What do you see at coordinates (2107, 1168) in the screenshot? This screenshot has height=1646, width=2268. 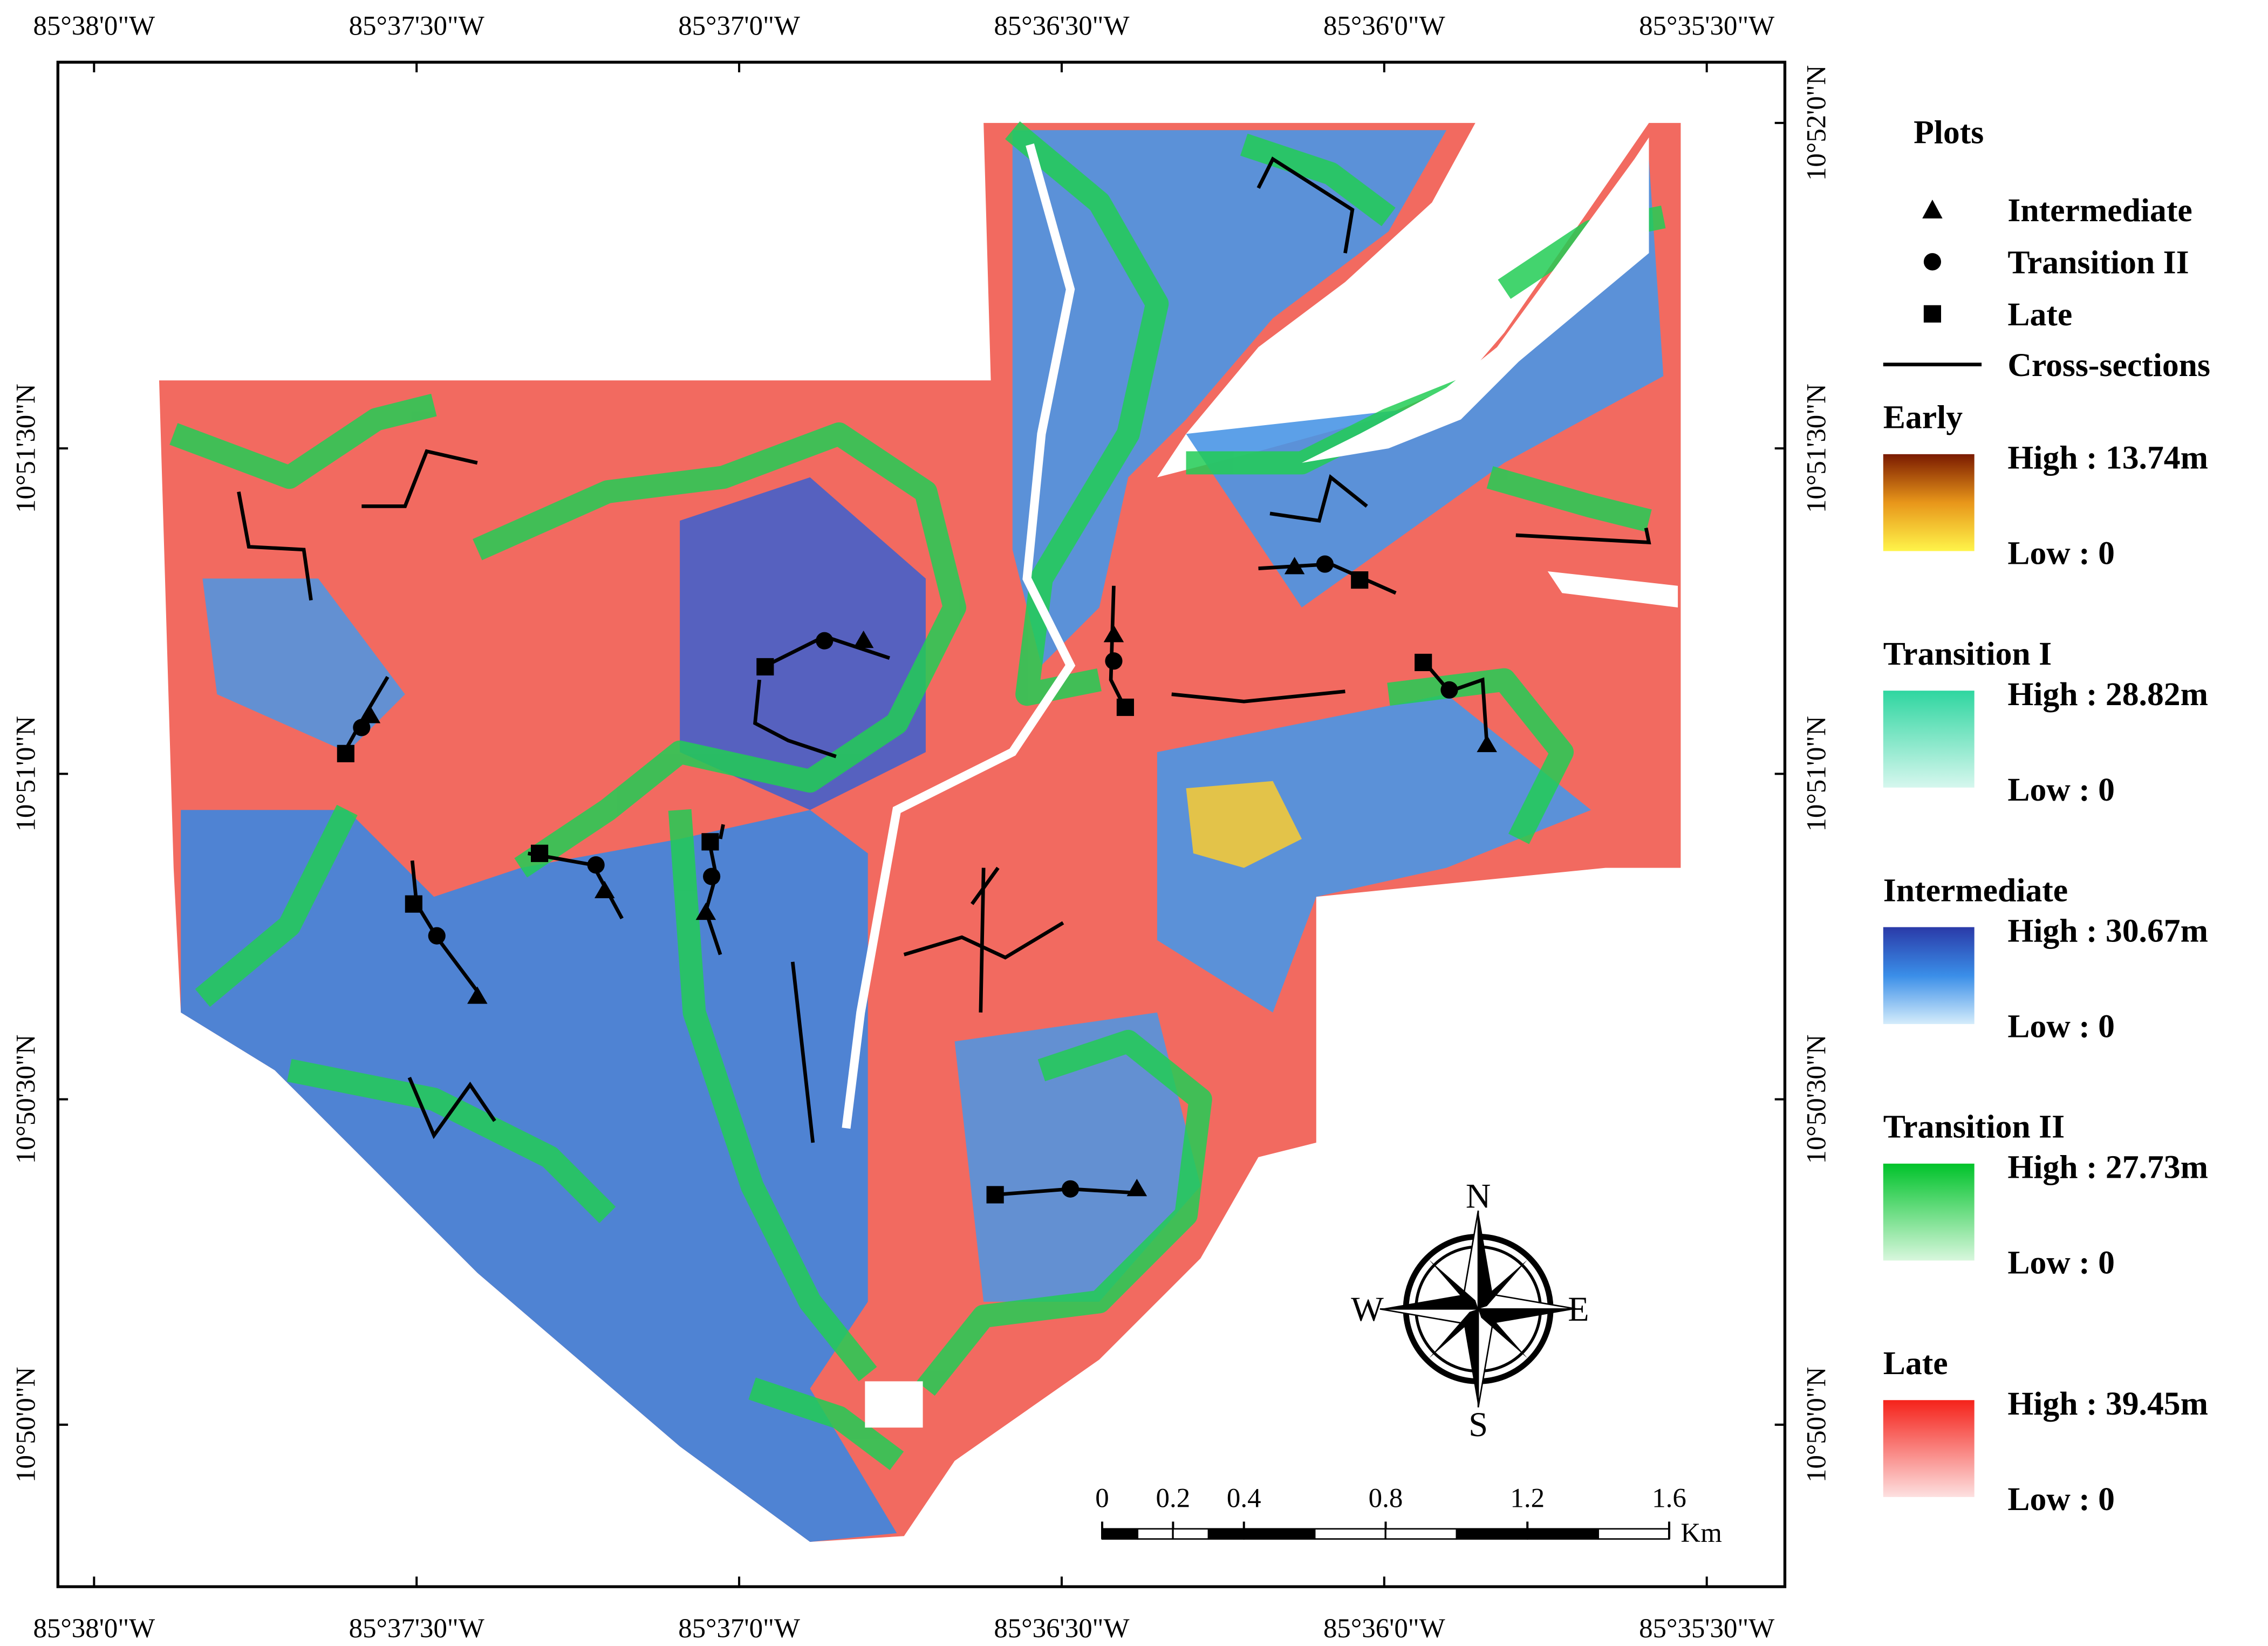 I see `legend-high: High : 27.73m` at bounding box center [2107, 1168].